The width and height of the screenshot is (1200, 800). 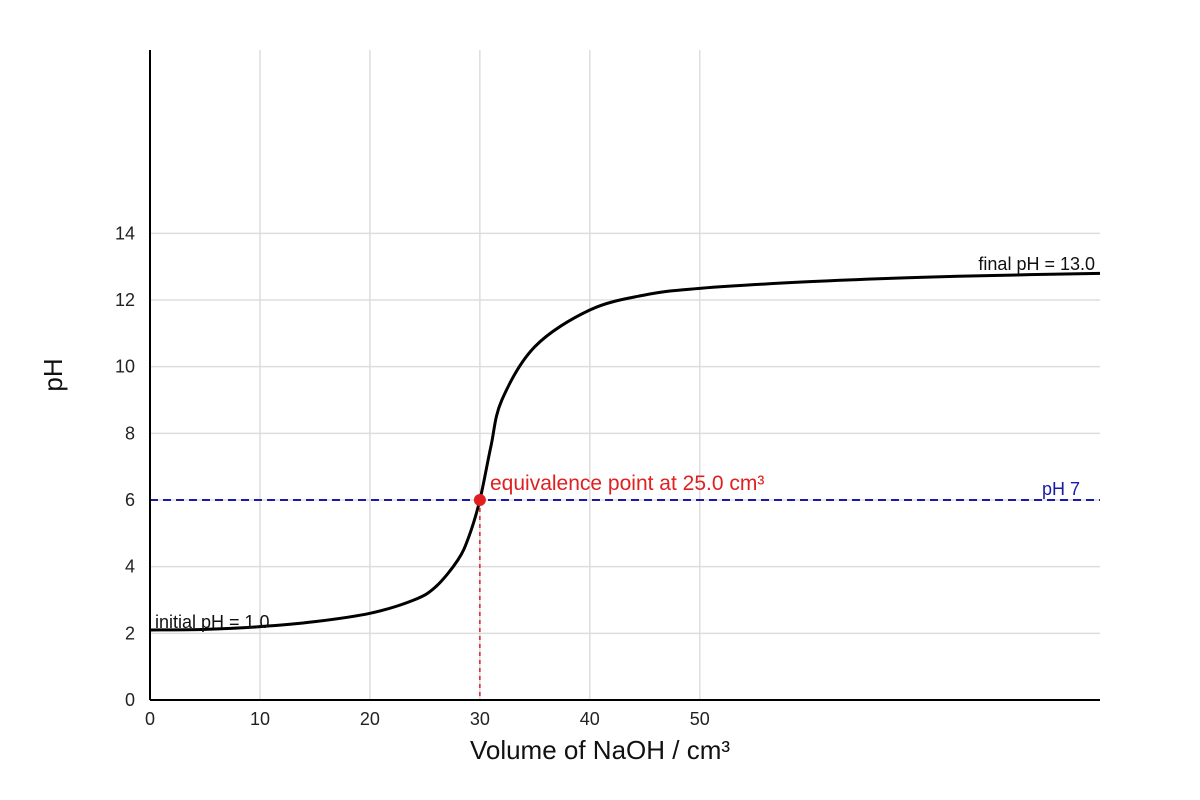 I want to click on x-tick-label: 0, so click(x=150, y=719).